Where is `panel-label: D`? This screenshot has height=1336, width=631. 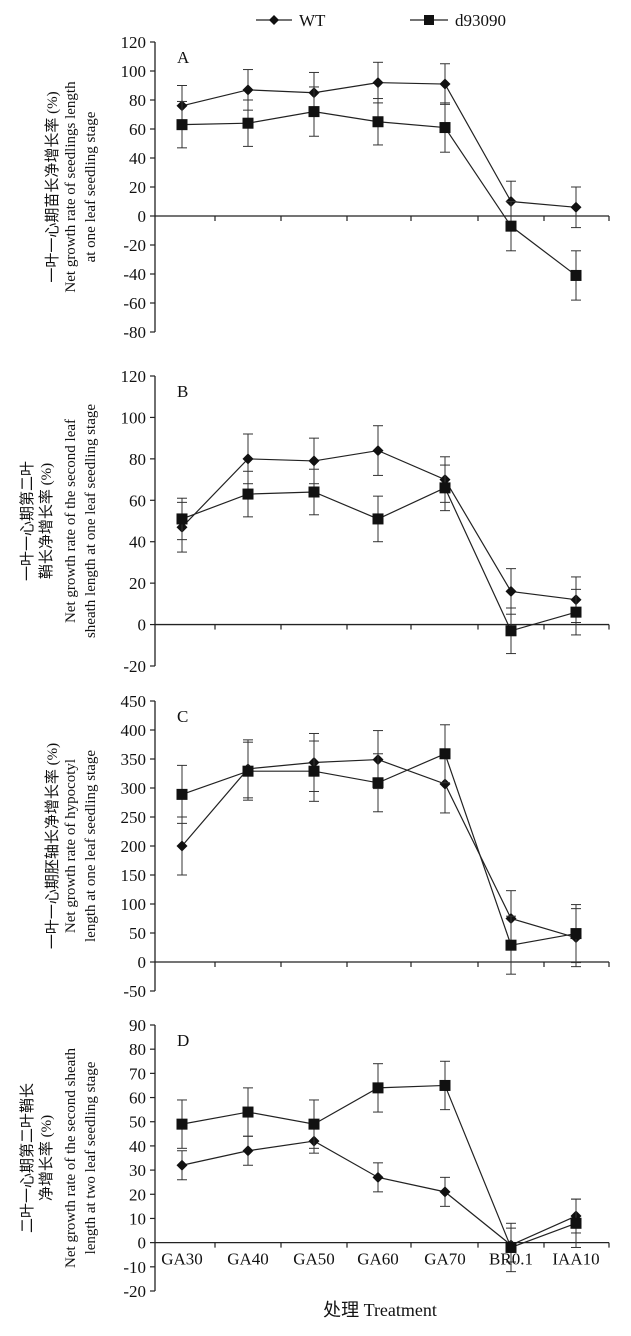
panel-label: D is located at coordinates (183, 1040).